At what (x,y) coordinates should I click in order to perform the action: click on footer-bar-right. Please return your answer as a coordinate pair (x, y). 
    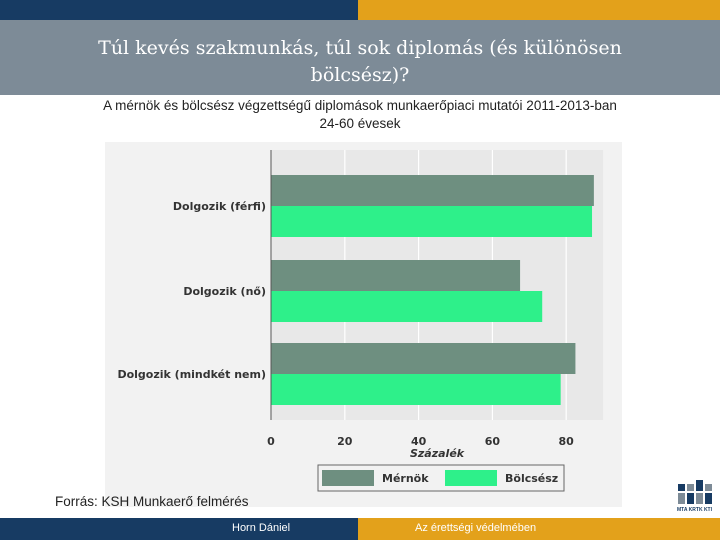
    Looking at the image, I should click on (539, 529).